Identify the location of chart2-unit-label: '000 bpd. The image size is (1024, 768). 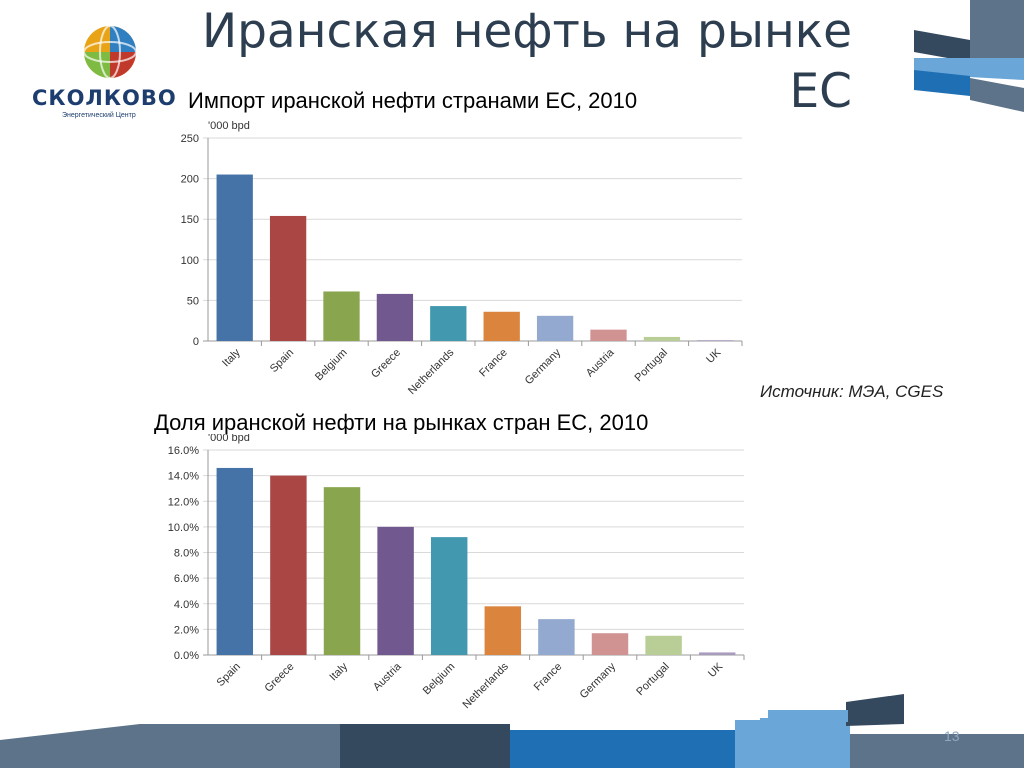
(229, 439).